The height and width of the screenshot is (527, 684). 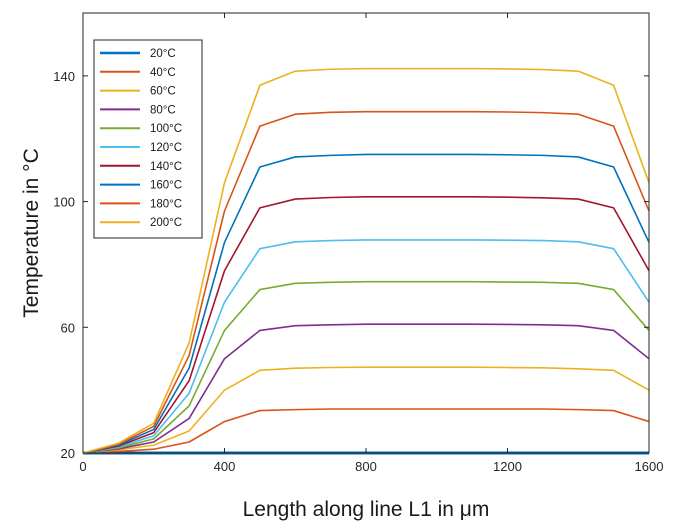 What do you see at coordinates (68, 453) in the screenshot?
I see `y-tick-label: 20` at bounding box center [68, 453].